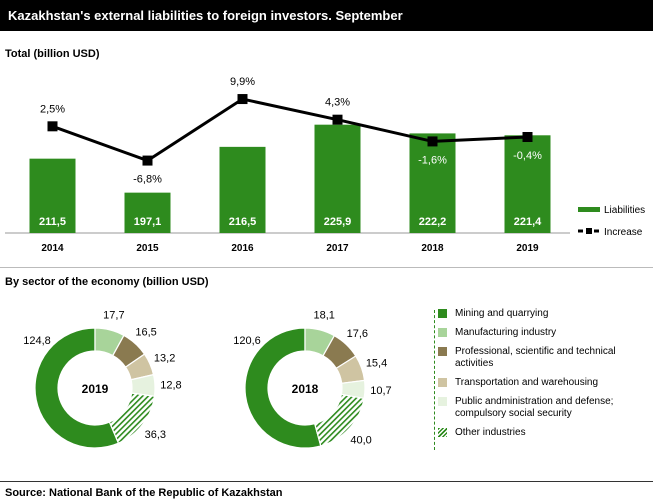 This screenshot has width=653, height=502. What do you see at coordinates (527, 248) in the screenshot?
I see `x-tick-label: 2019` at bounding box center [527, 248].